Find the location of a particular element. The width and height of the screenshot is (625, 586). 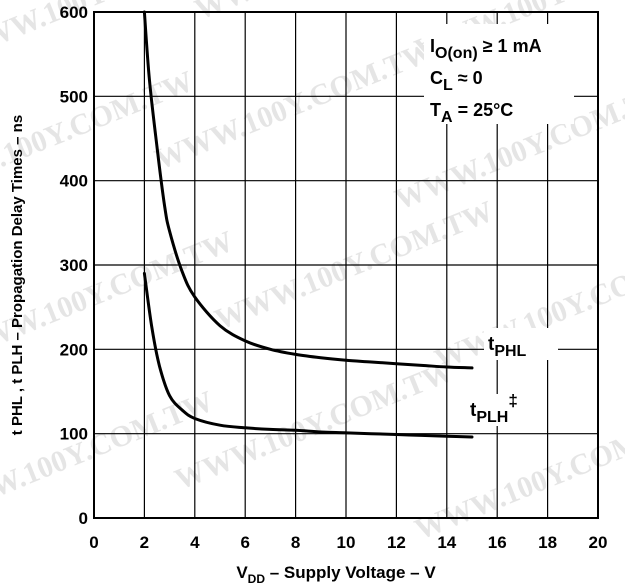

series-label-tphl: tPHL is located at coordinates (507, 347).